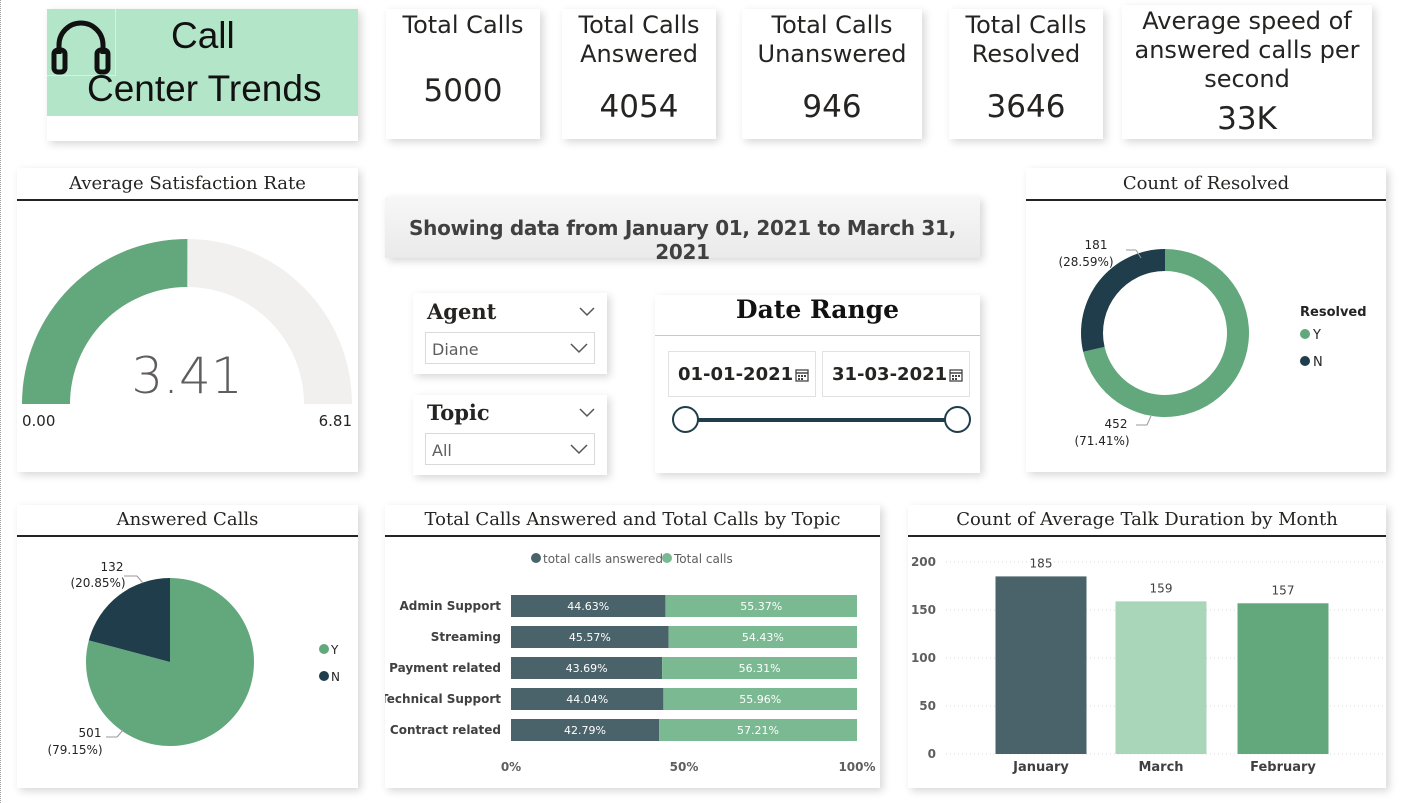 Image resolution: width=1403 pixels, height=803 pixels. I want to click on agent-slicer-title: Agent, so click(462, 311).